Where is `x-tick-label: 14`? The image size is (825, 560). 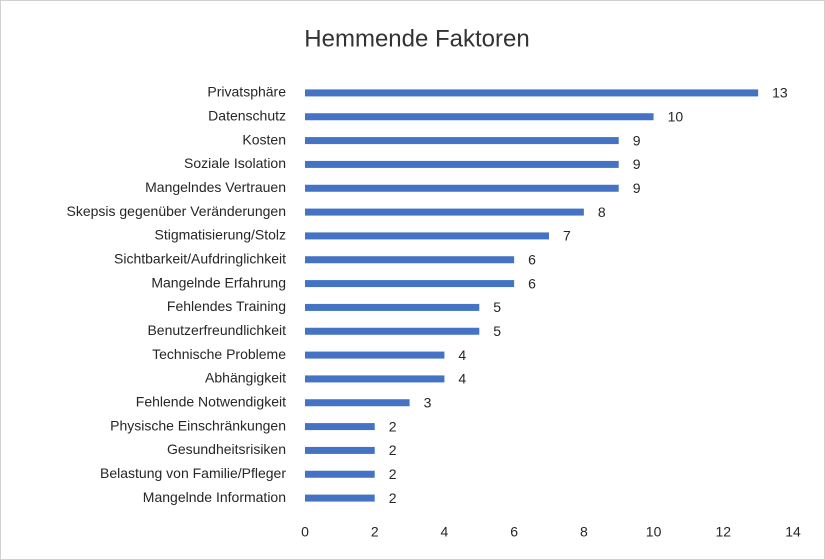
x-tick-label: 14 is located at coordinates (793, 532).